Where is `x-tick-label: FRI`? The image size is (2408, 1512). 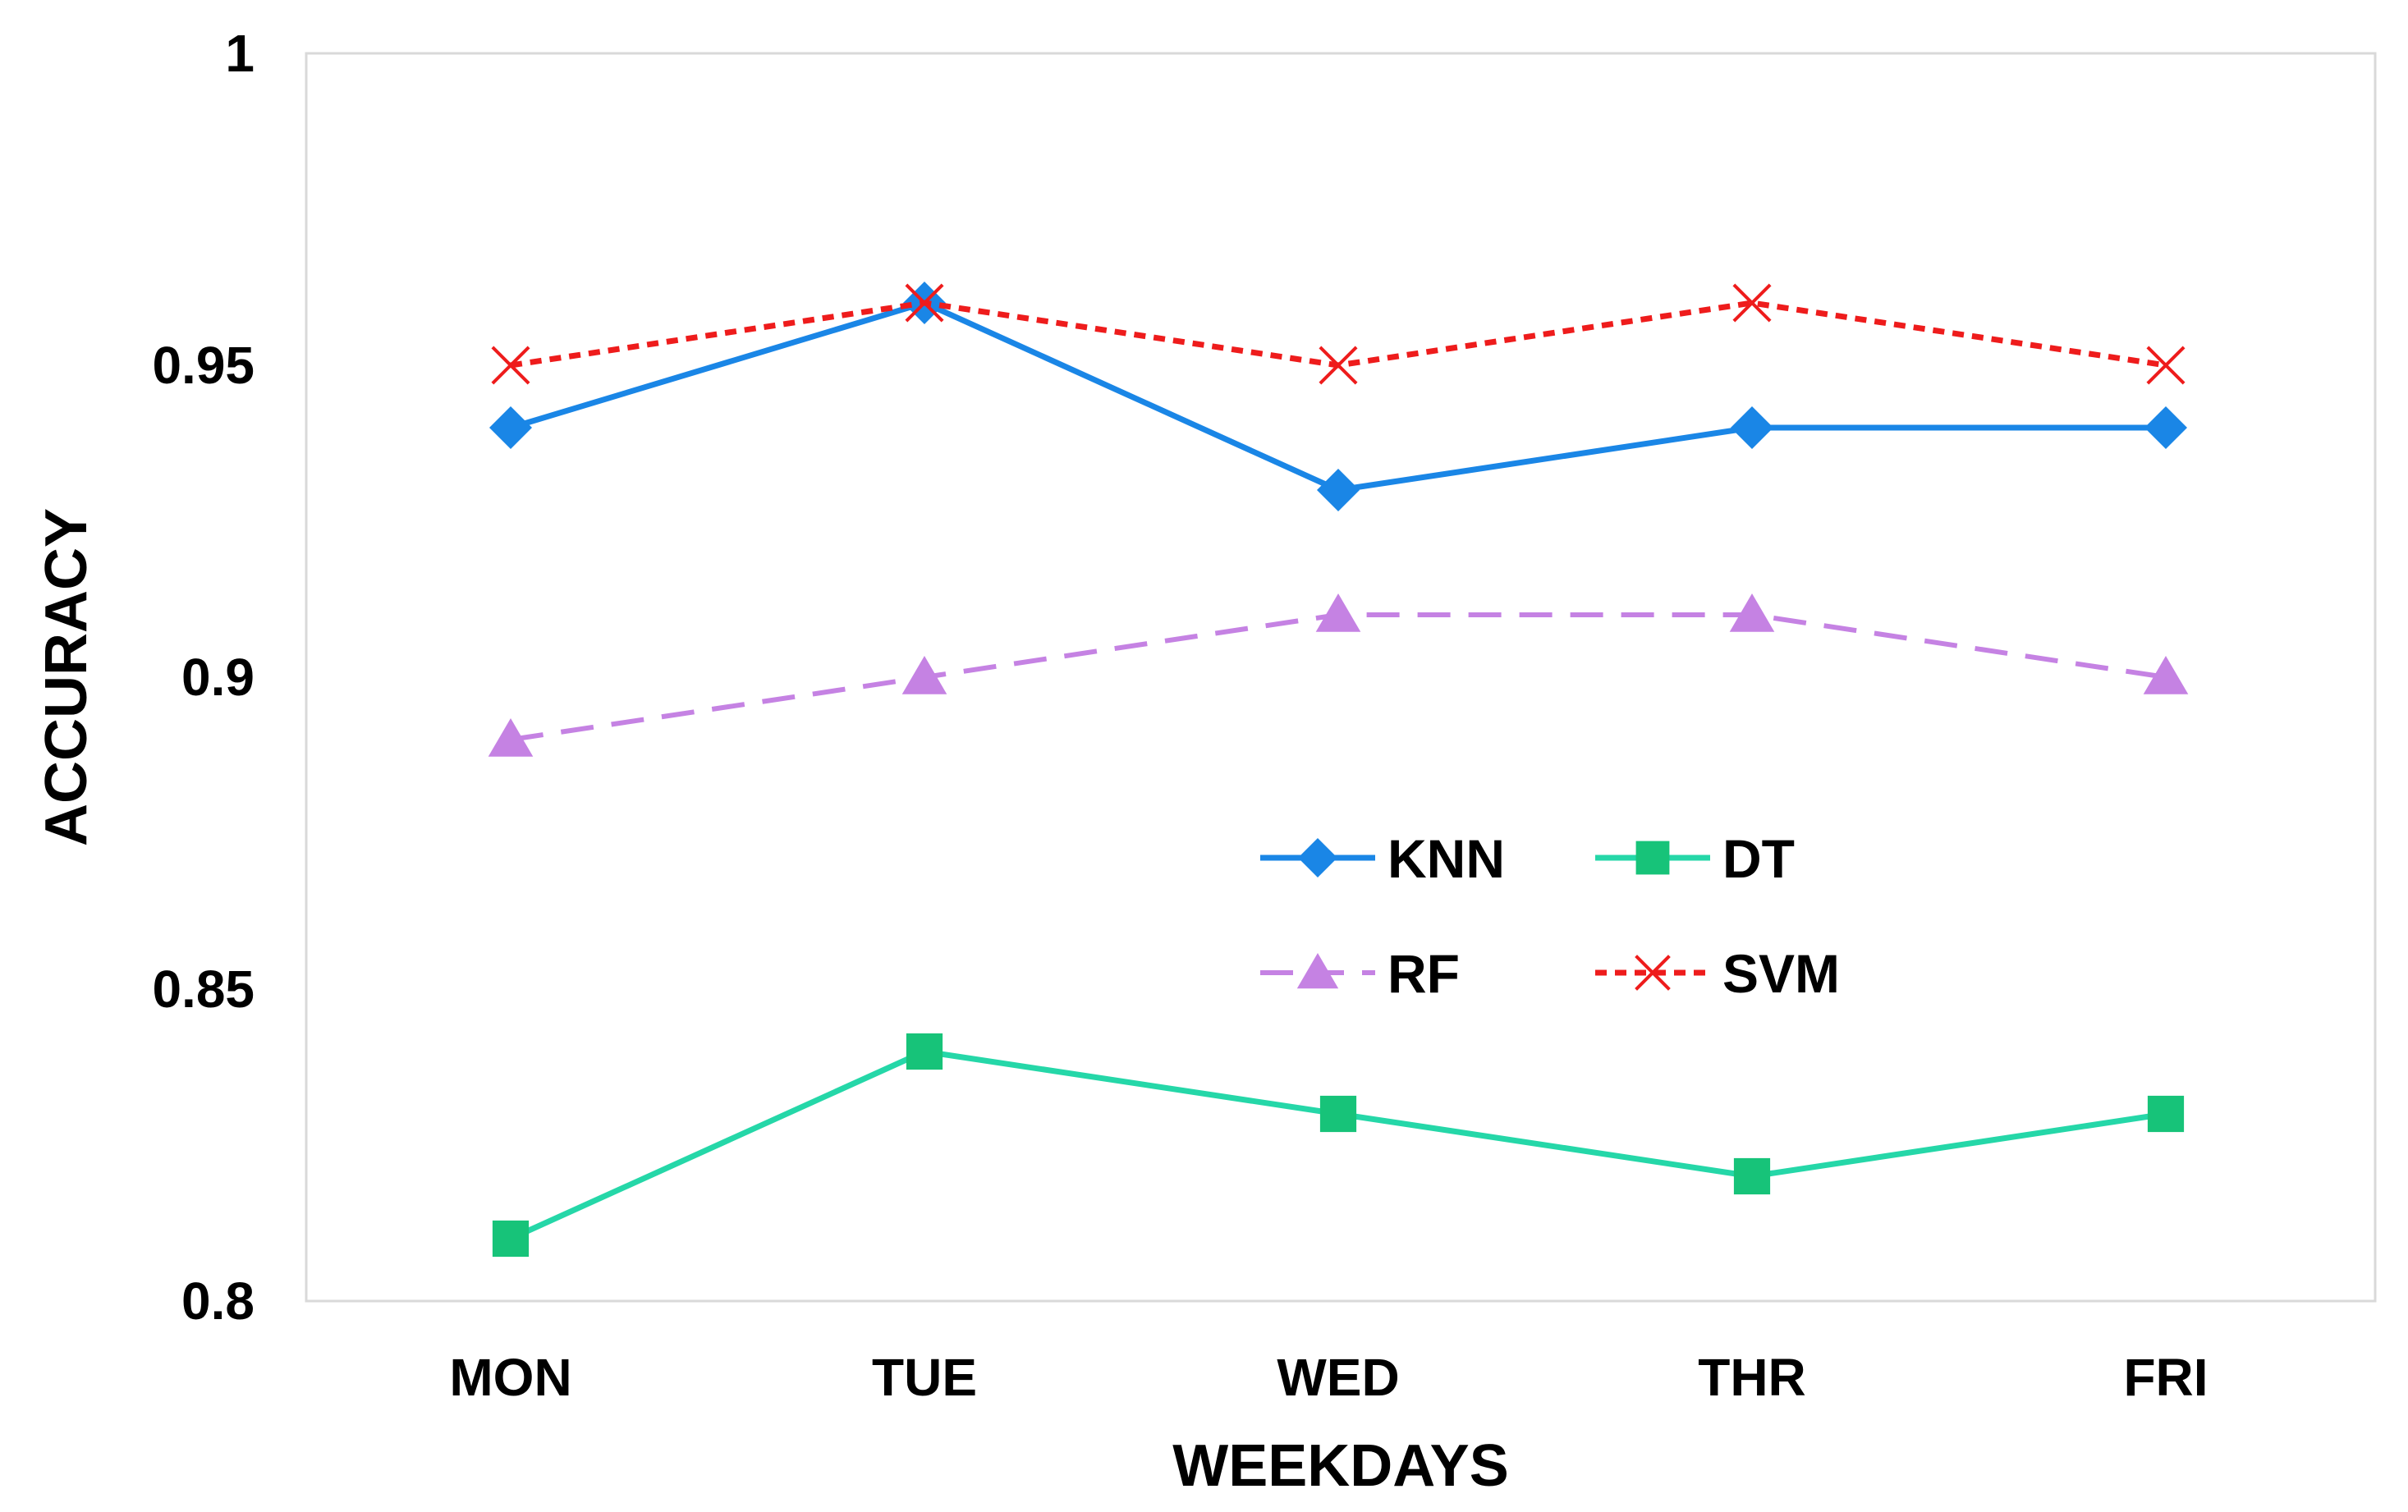 x-tick-label: FRI is located at coordinates (2165, 1377).